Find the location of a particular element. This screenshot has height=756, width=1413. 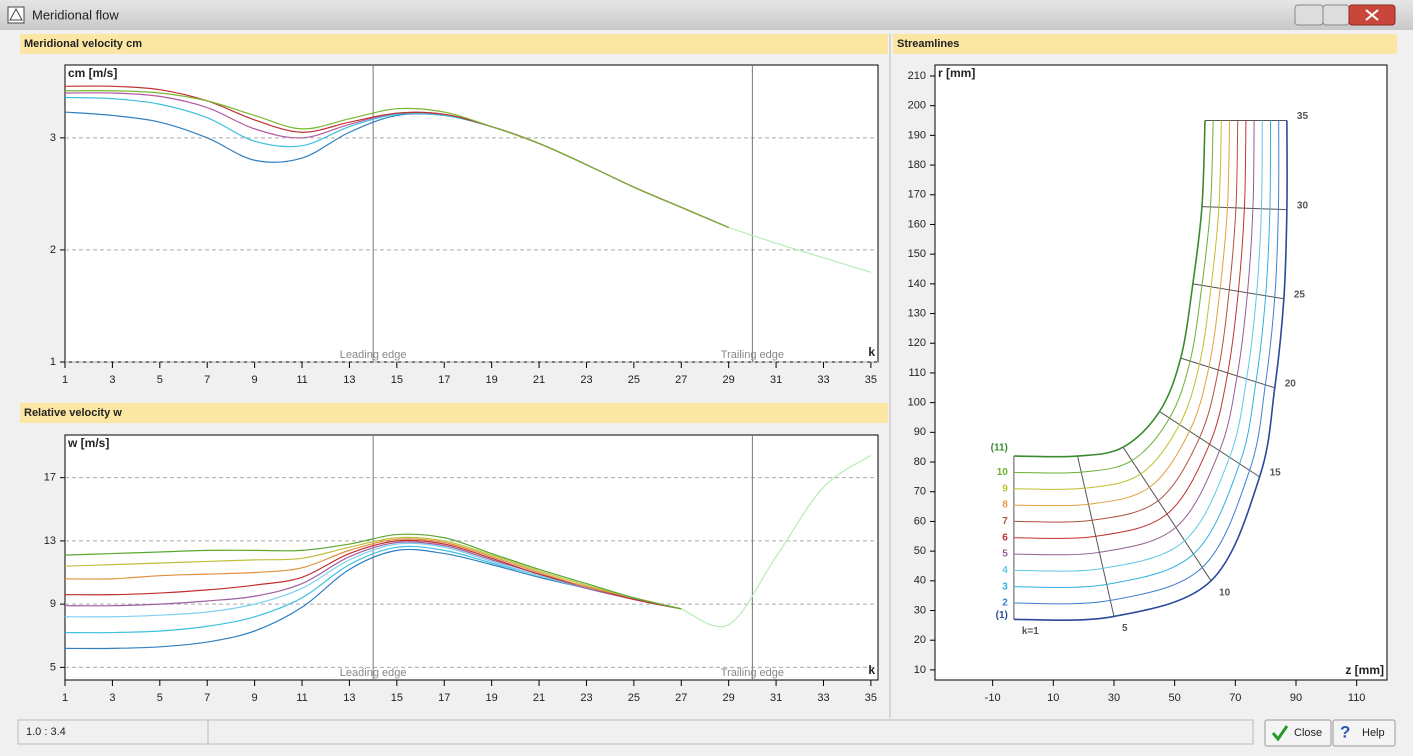

y-tick-label: 80 is located at coordinates (920, 462).